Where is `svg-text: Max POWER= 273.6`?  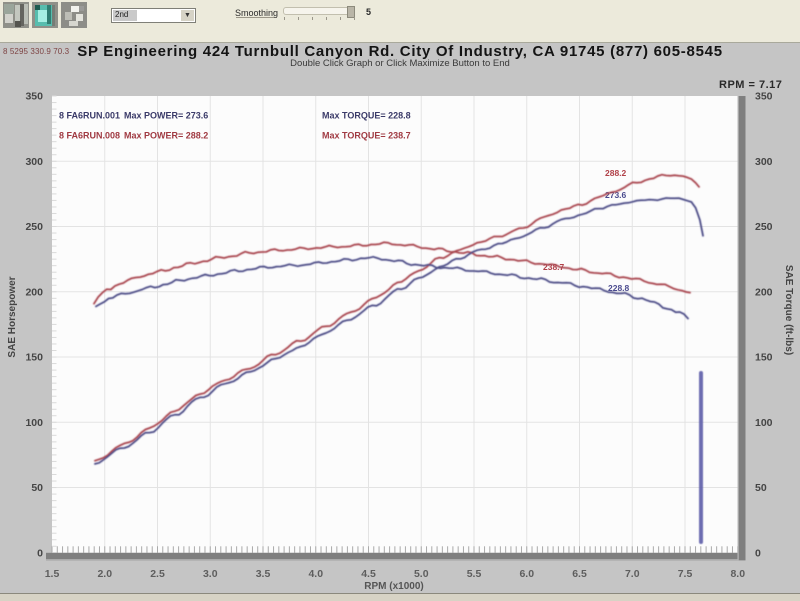 svg-text: Max POWER= 273.6 is located at coordinates (166, 116).